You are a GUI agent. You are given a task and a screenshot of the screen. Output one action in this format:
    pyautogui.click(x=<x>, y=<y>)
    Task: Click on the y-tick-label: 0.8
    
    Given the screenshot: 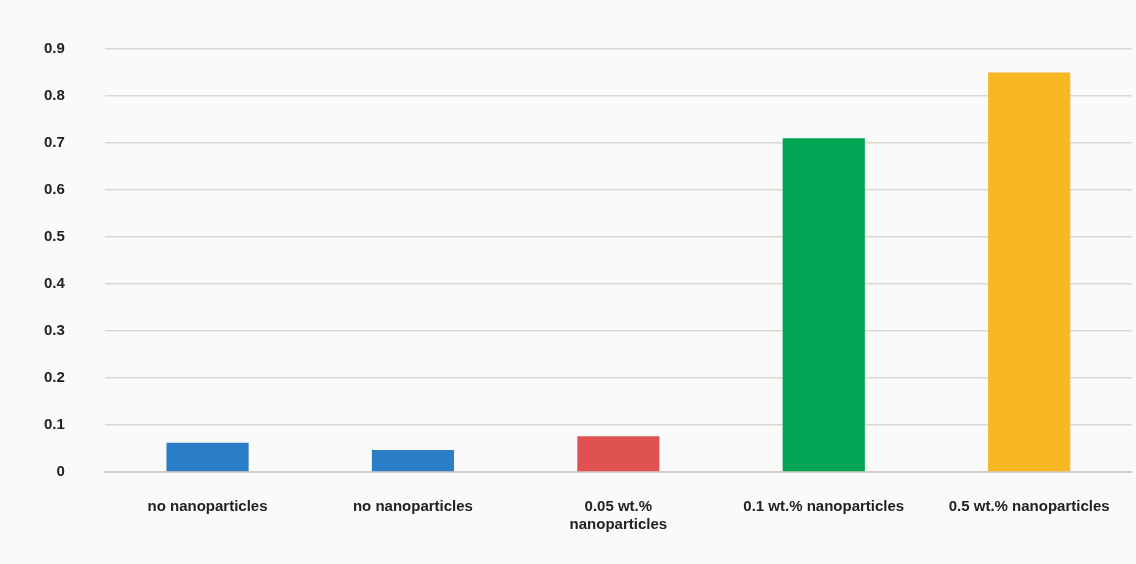 What is the action you would take?
    pyautogui.click(x=54, y=95)
    